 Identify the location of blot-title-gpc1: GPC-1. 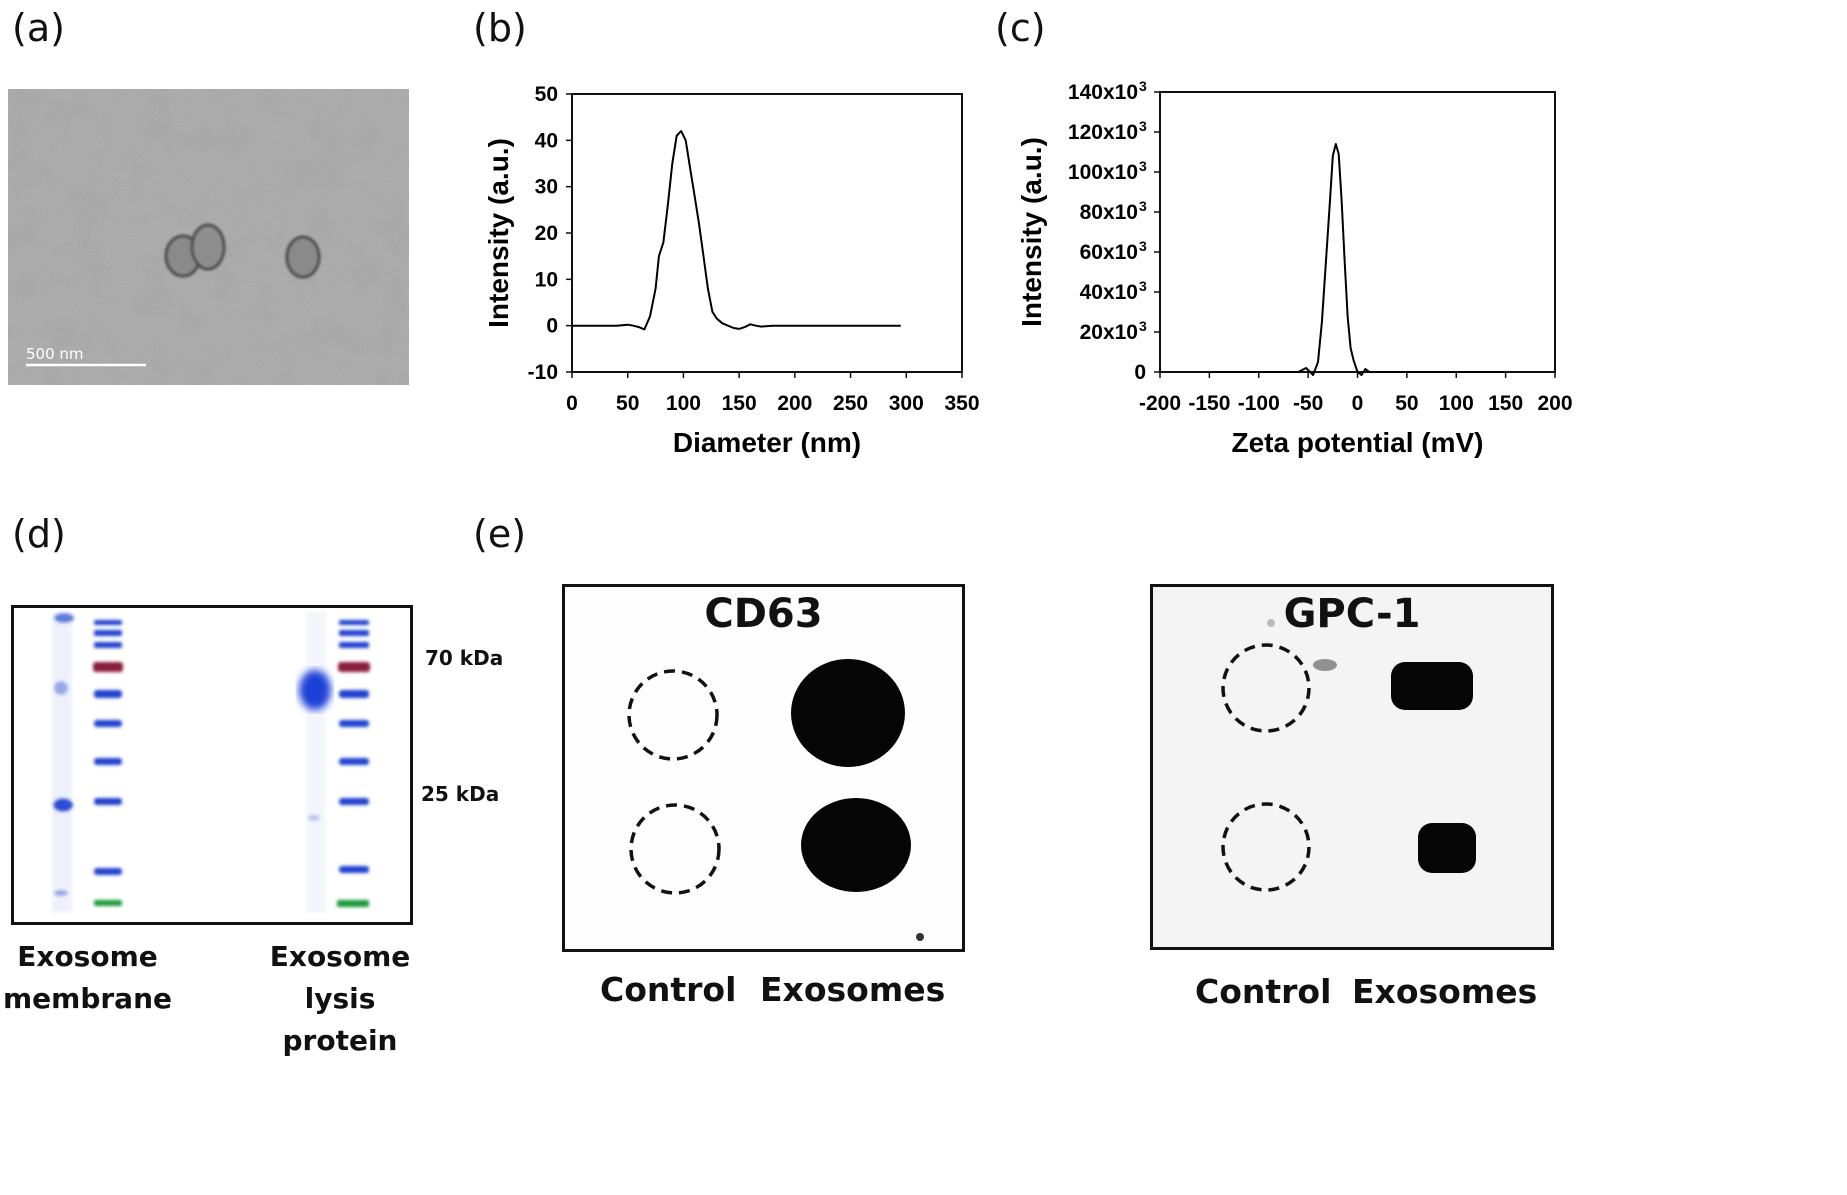
(1352, 614).